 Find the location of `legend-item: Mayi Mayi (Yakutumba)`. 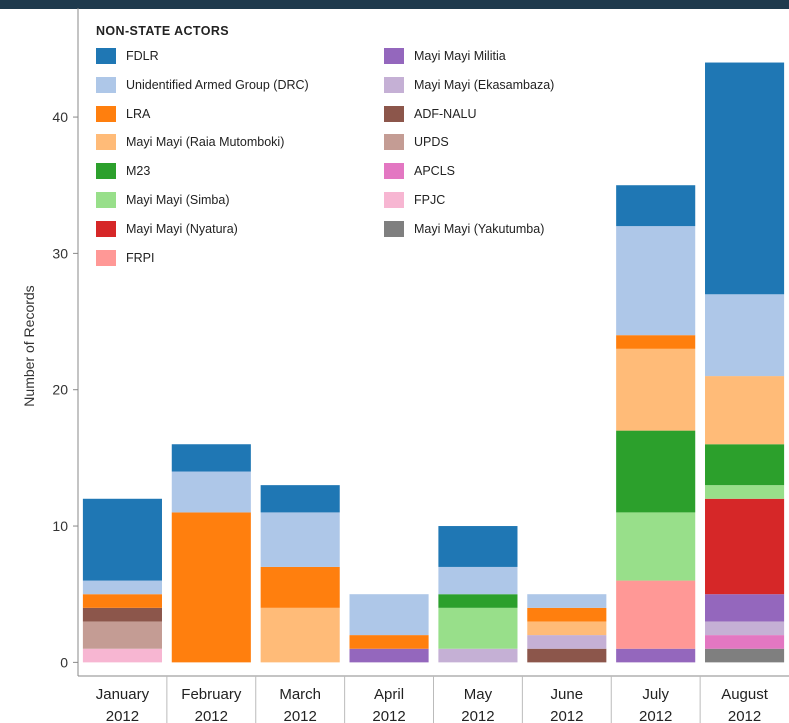

legend-item: Mayi Mayi (Yakutumba) is located at coordinates (464, 228).